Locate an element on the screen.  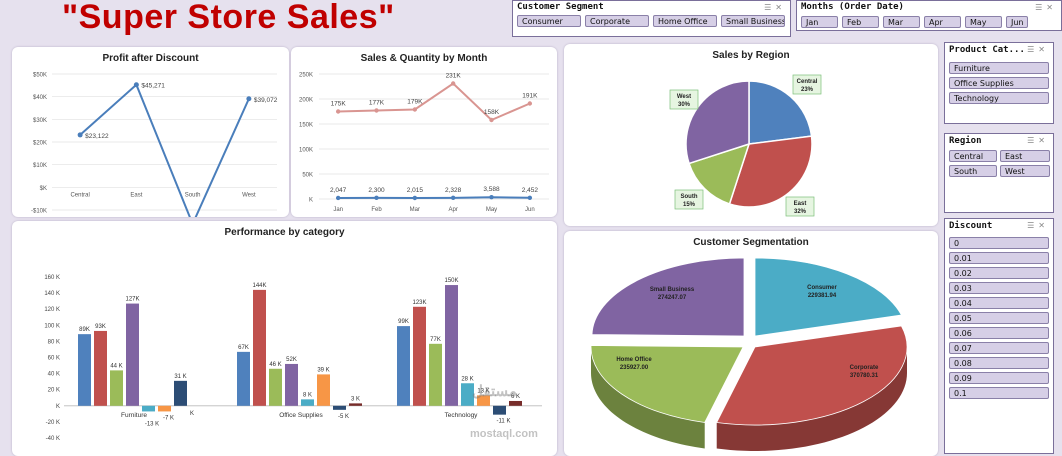
slicer-item-feb: Feb is located at coordinates (860, 22).